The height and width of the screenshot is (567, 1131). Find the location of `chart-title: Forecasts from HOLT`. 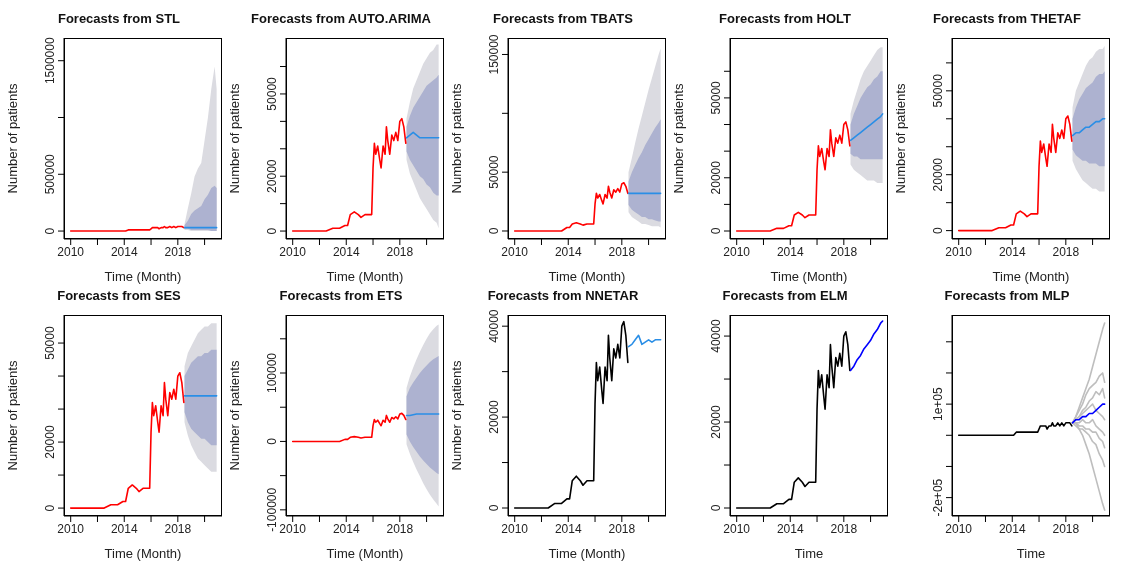

chart-title: Forecasts from HOLT is located at coordinates (785, 19).